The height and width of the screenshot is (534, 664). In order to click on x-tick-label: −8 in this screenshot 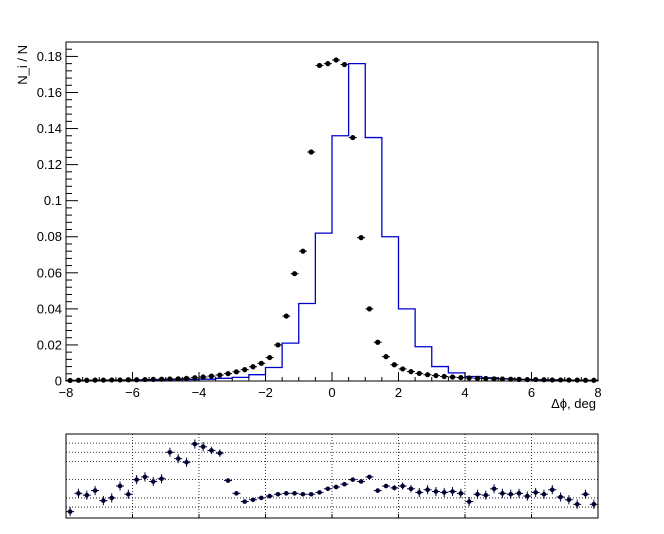, I will do `click(66, 392)`.